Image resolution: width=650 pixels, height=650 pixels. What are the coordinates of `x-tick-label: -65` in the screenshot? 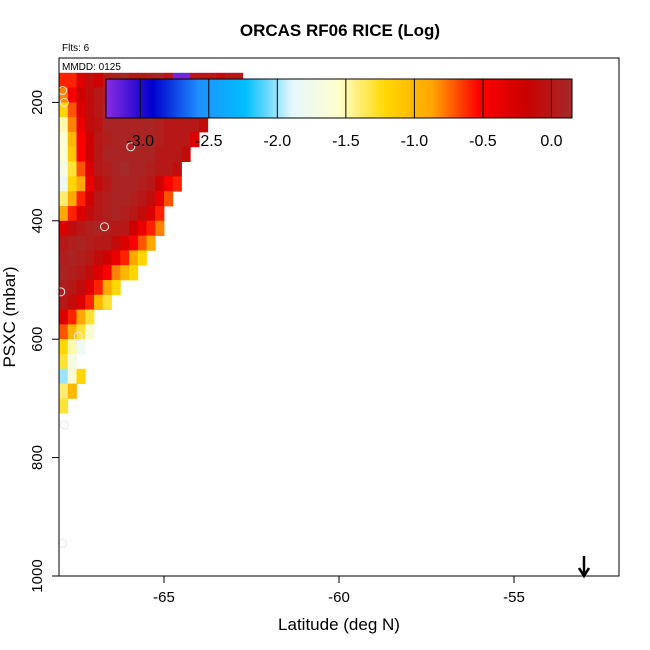 It's located at (164, 597).